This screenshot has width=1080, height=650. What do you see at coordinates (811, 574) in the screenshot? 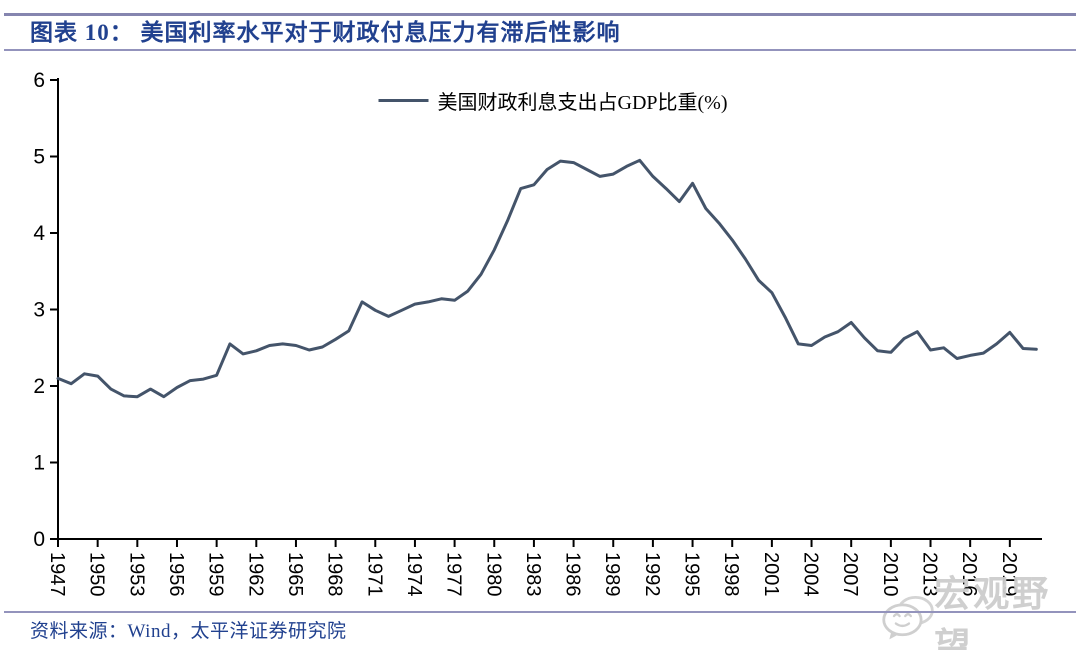
I see `x-tick-label: 2004` at bounding box center [811, 574].